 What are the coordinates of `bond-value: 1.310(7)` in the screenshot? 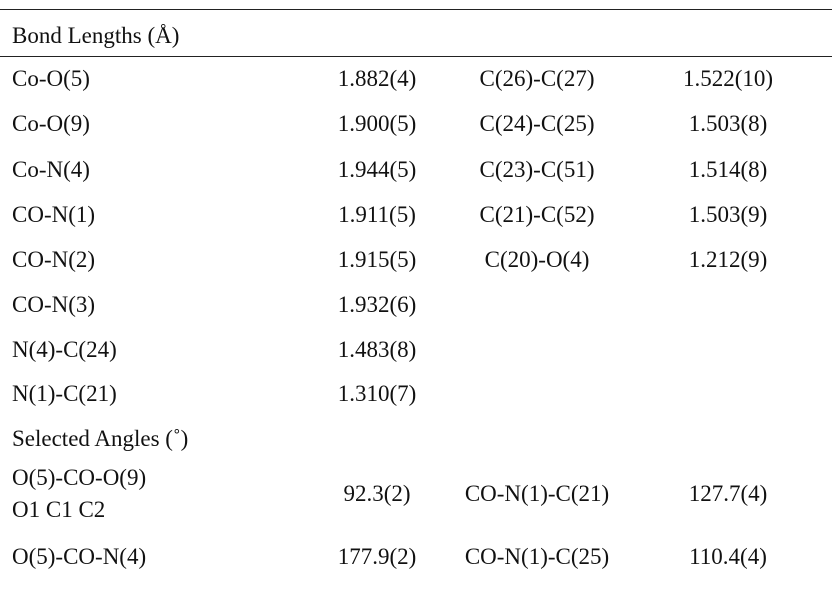 It's located at (377, 393).